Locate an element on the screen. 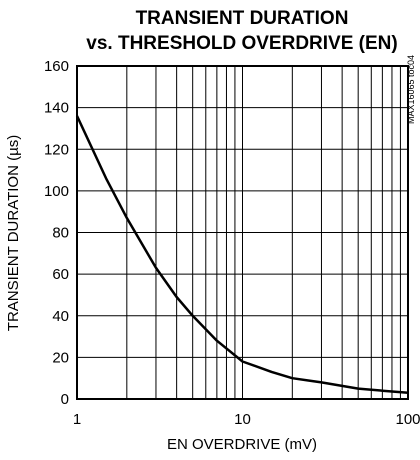 This screenshot has width=420, height=460. y-tick-label: 140 is located at coordinates (56, 108).